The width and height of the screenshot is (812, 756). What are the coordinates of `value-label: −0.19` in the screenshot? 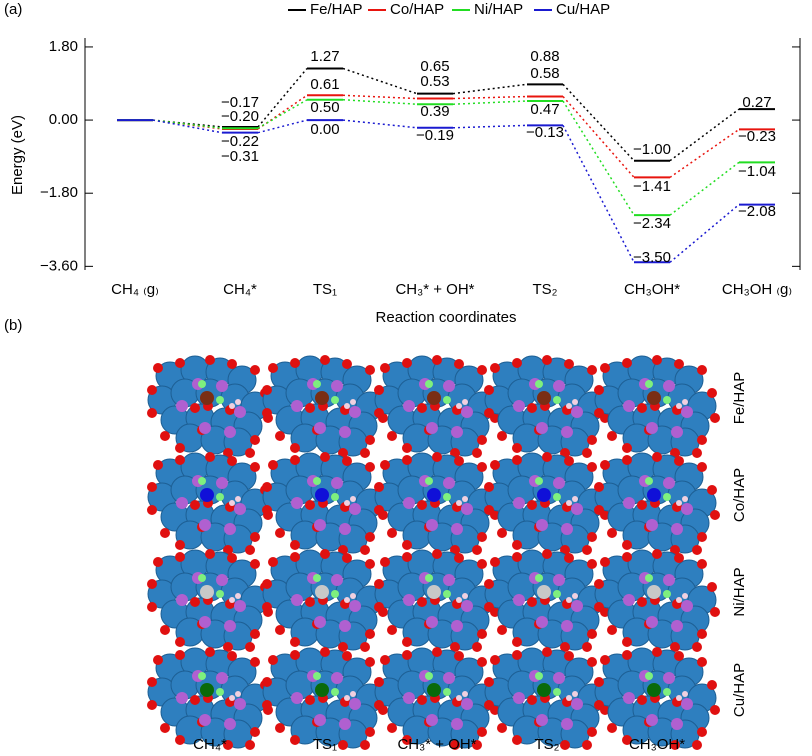 It's located at (435, 135).